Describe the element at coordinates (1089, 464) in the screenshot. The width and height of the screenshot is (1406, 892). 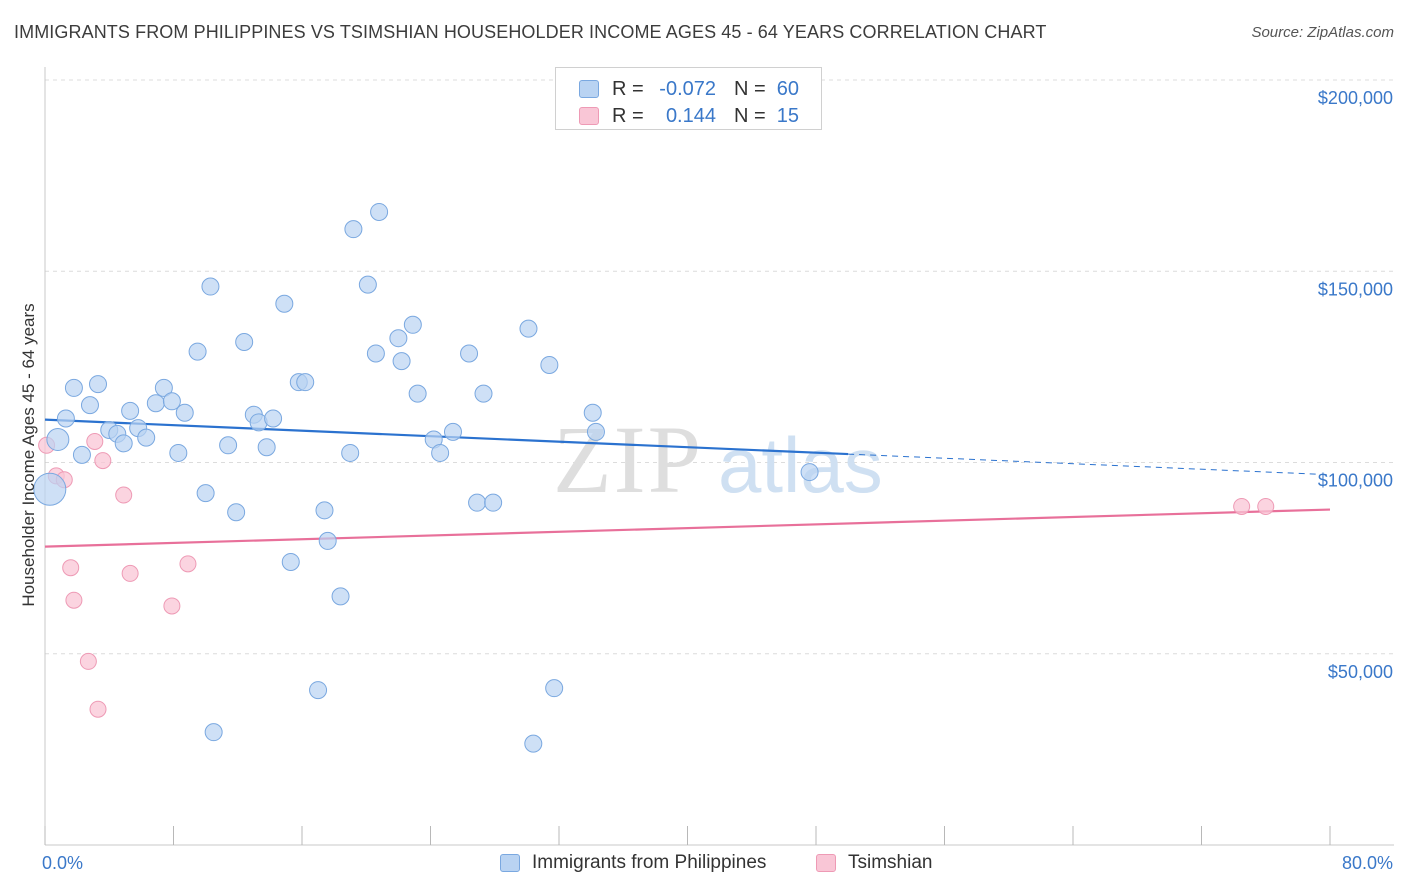
I see `trend-line-philippines-extension` at that location.